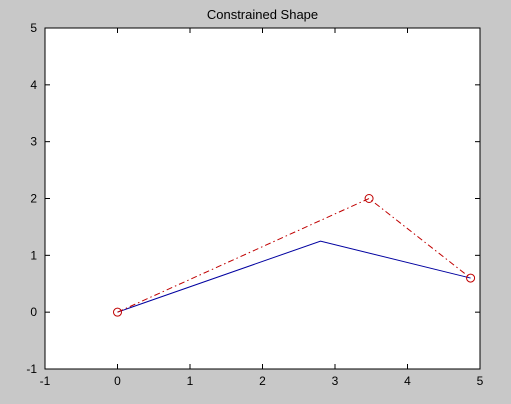 The image size is (511, 404). Describe the element at coordinates (335, 381) in the screenshot. I see `x-tick-label: 3` at that location.